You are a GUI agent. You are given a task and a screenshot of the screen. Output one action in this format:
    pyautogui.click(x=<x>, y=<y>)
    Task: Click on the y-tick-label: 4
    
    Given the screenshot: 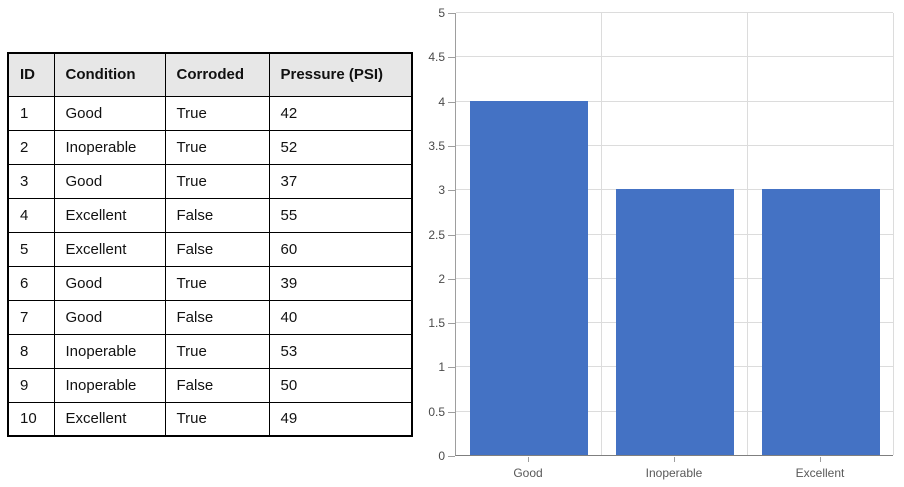 What is the action you would take?
    pyautogui.click(x=441, y=101)
    